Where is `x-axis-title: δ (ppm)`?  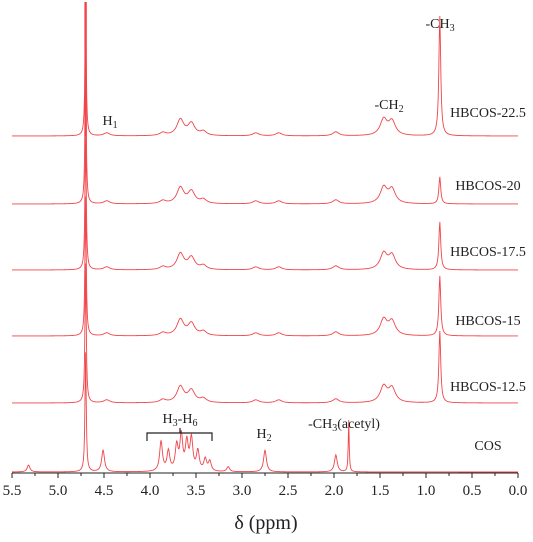 x-axis-title: δ (ppm) is located at coordinates (265, 523).